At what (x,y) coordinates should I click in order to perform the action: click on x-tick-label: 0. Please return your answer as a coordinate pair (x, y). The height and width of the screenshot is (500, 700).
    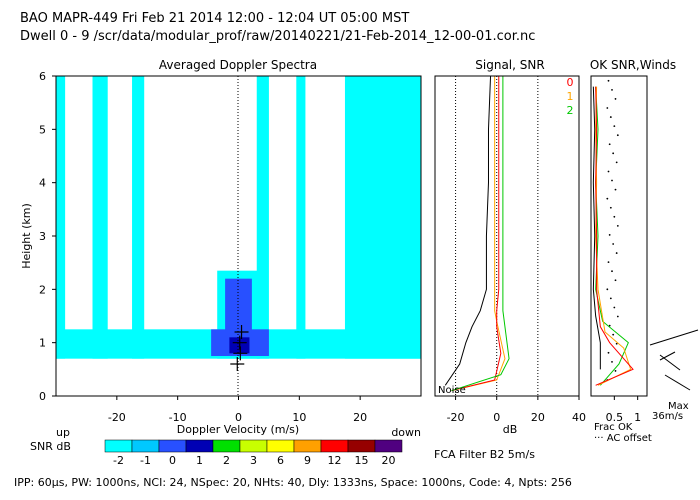
    Looking at the image, I should click on (238, 417).